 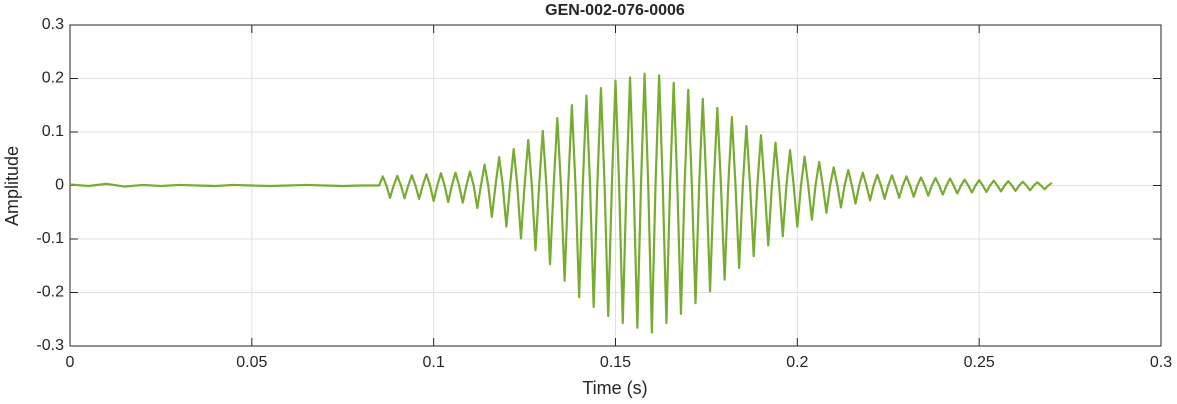 I want to click on chart-title: GEN-002-076-0006, so click(x=615, y=10).